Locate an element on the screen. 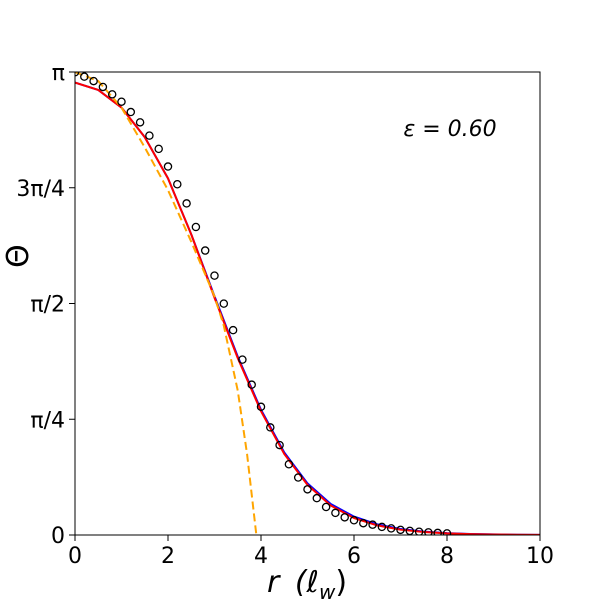 Image resolution: width=600 pixels, height=600 pixels. x-tick-label: 10 is located at coordinates (540, 556).